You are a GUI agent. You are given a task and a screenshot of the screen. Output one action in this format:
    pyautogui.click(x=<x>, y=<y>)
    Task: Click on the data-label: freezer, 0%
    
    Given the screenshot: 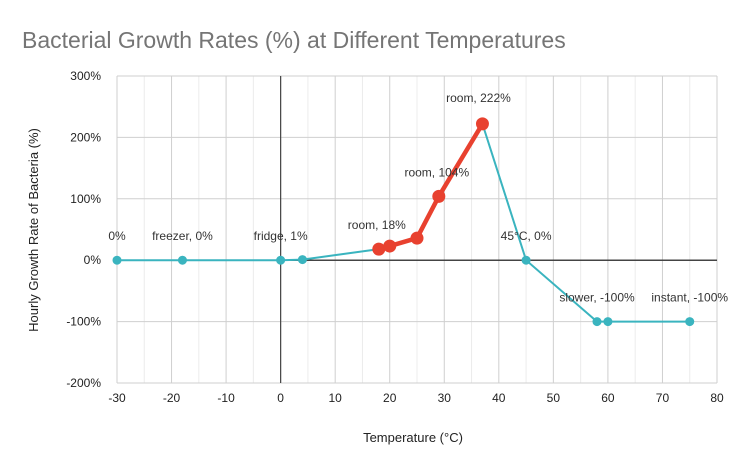 What is the action you would take?
    pyautogui.click(x=182, y=236)
    